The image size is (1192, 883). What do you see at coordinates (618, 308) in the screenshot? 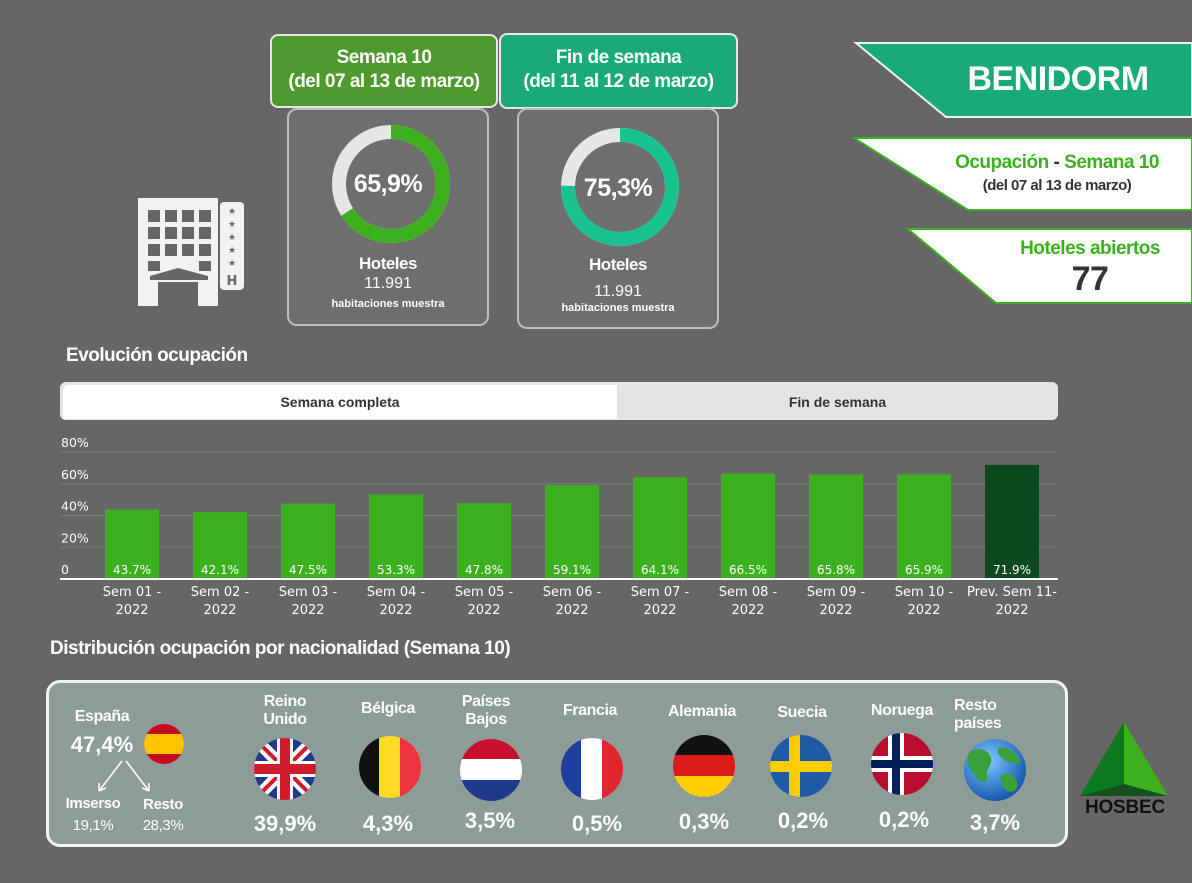
I see `weekend-rooms-label: habitaciones muestra` at bounding box center [618, 308].